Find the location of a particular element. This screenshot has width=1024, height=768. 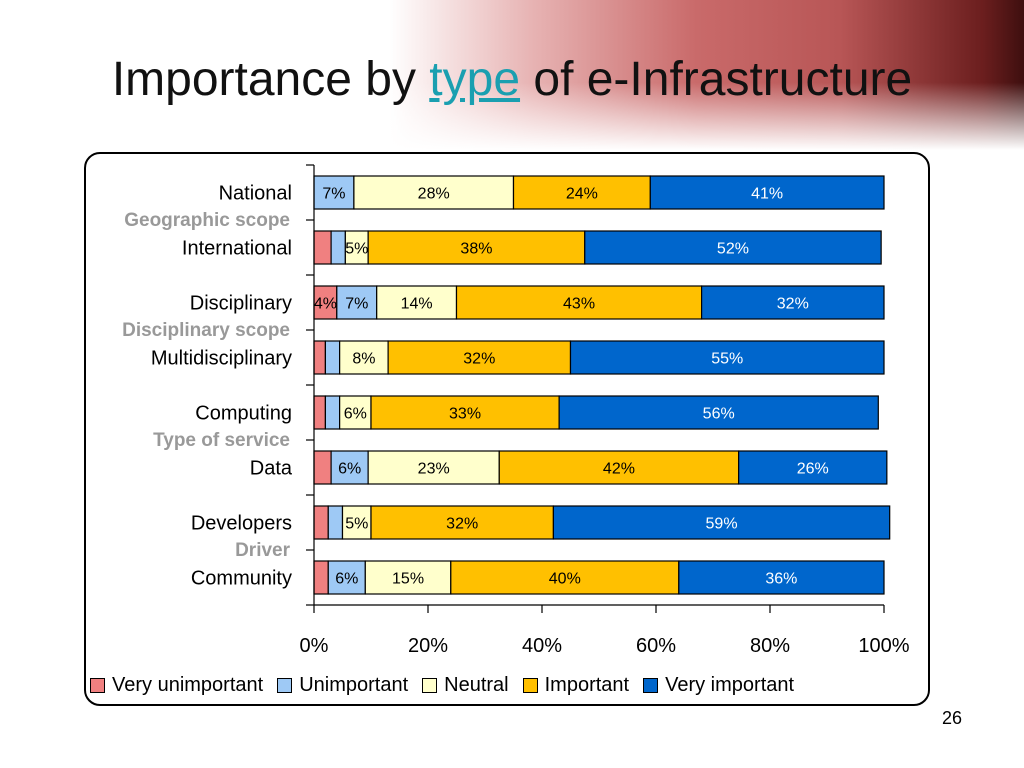

data-label: 41% is located at coordinates (767, 194).